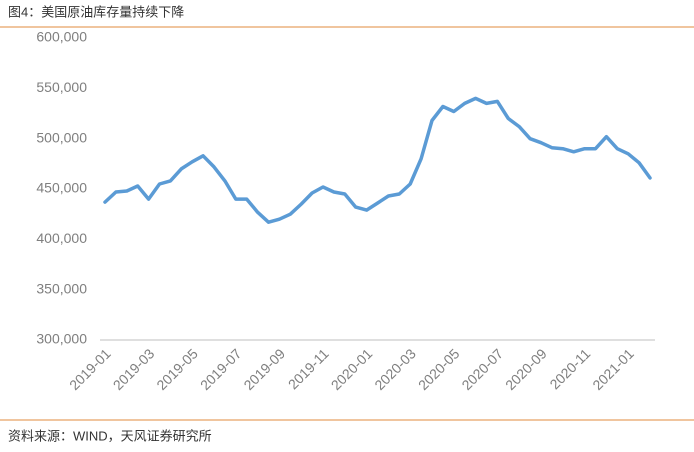 This screenshot has width=694, height=452. What do you see at coordinates (352, 369) in the screenshot?
I see `x-tick-label: 2020-01` at bounding box center [352, 369].